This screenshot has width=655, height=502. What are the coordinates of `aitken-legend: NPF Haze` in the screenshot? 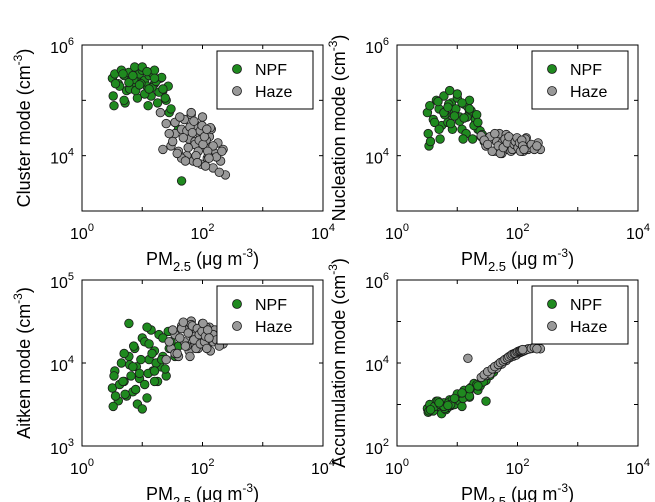 It's located at (265, 315).